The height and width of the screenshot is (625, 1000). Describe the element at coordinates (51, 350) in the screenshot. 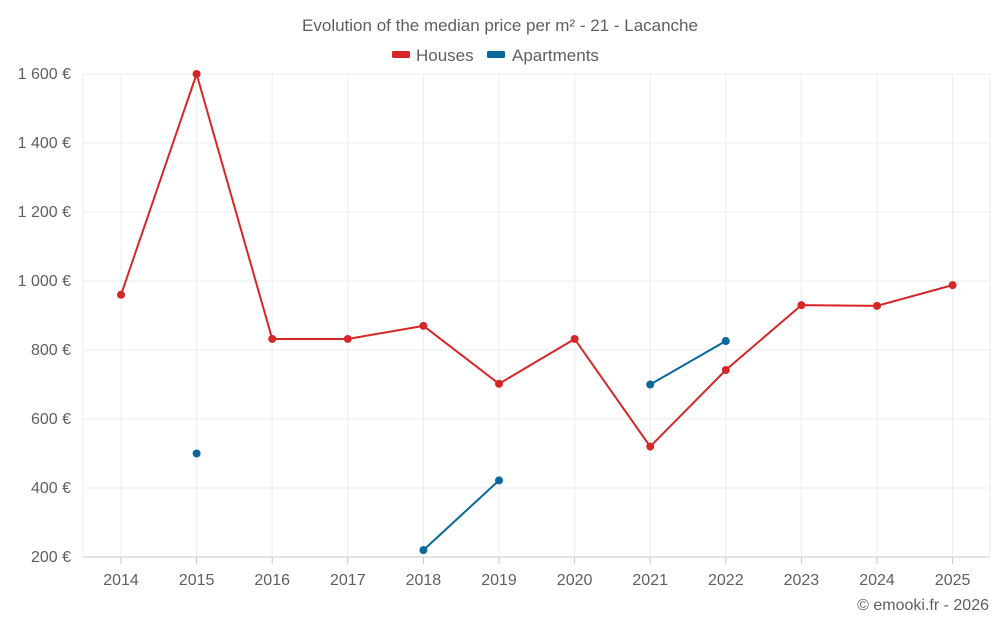

I see `y-tick-label: 800 €` at that location.